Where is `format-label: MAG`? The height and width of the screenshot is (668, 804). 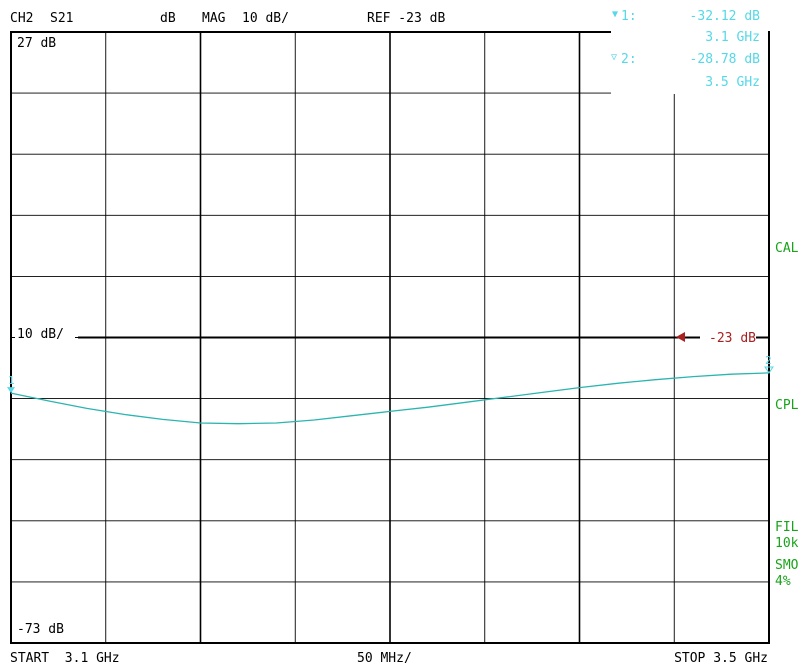 format-label: MAG is located at coordinates (214, 18).